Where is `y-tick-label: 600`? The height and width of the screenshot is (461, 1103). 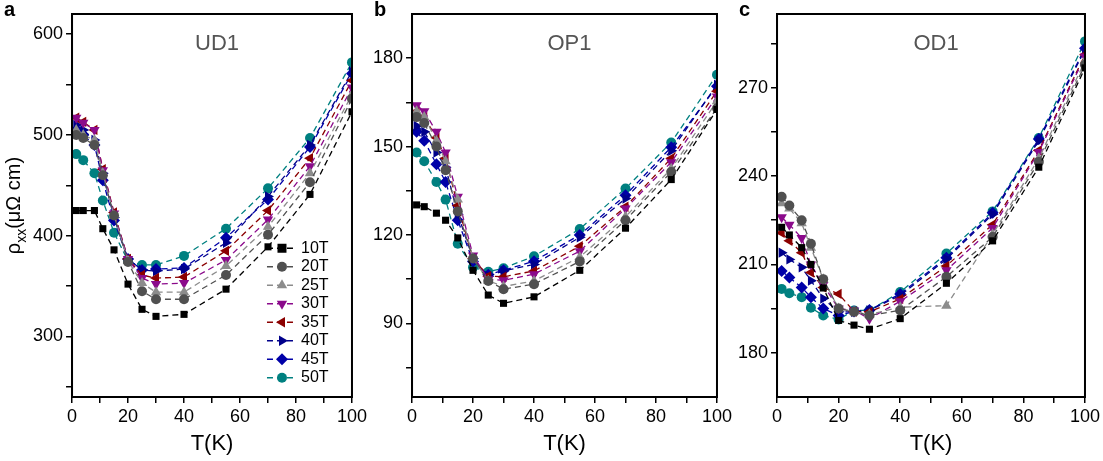 y-tick-label: 600 is located at coordinates (48, 33).